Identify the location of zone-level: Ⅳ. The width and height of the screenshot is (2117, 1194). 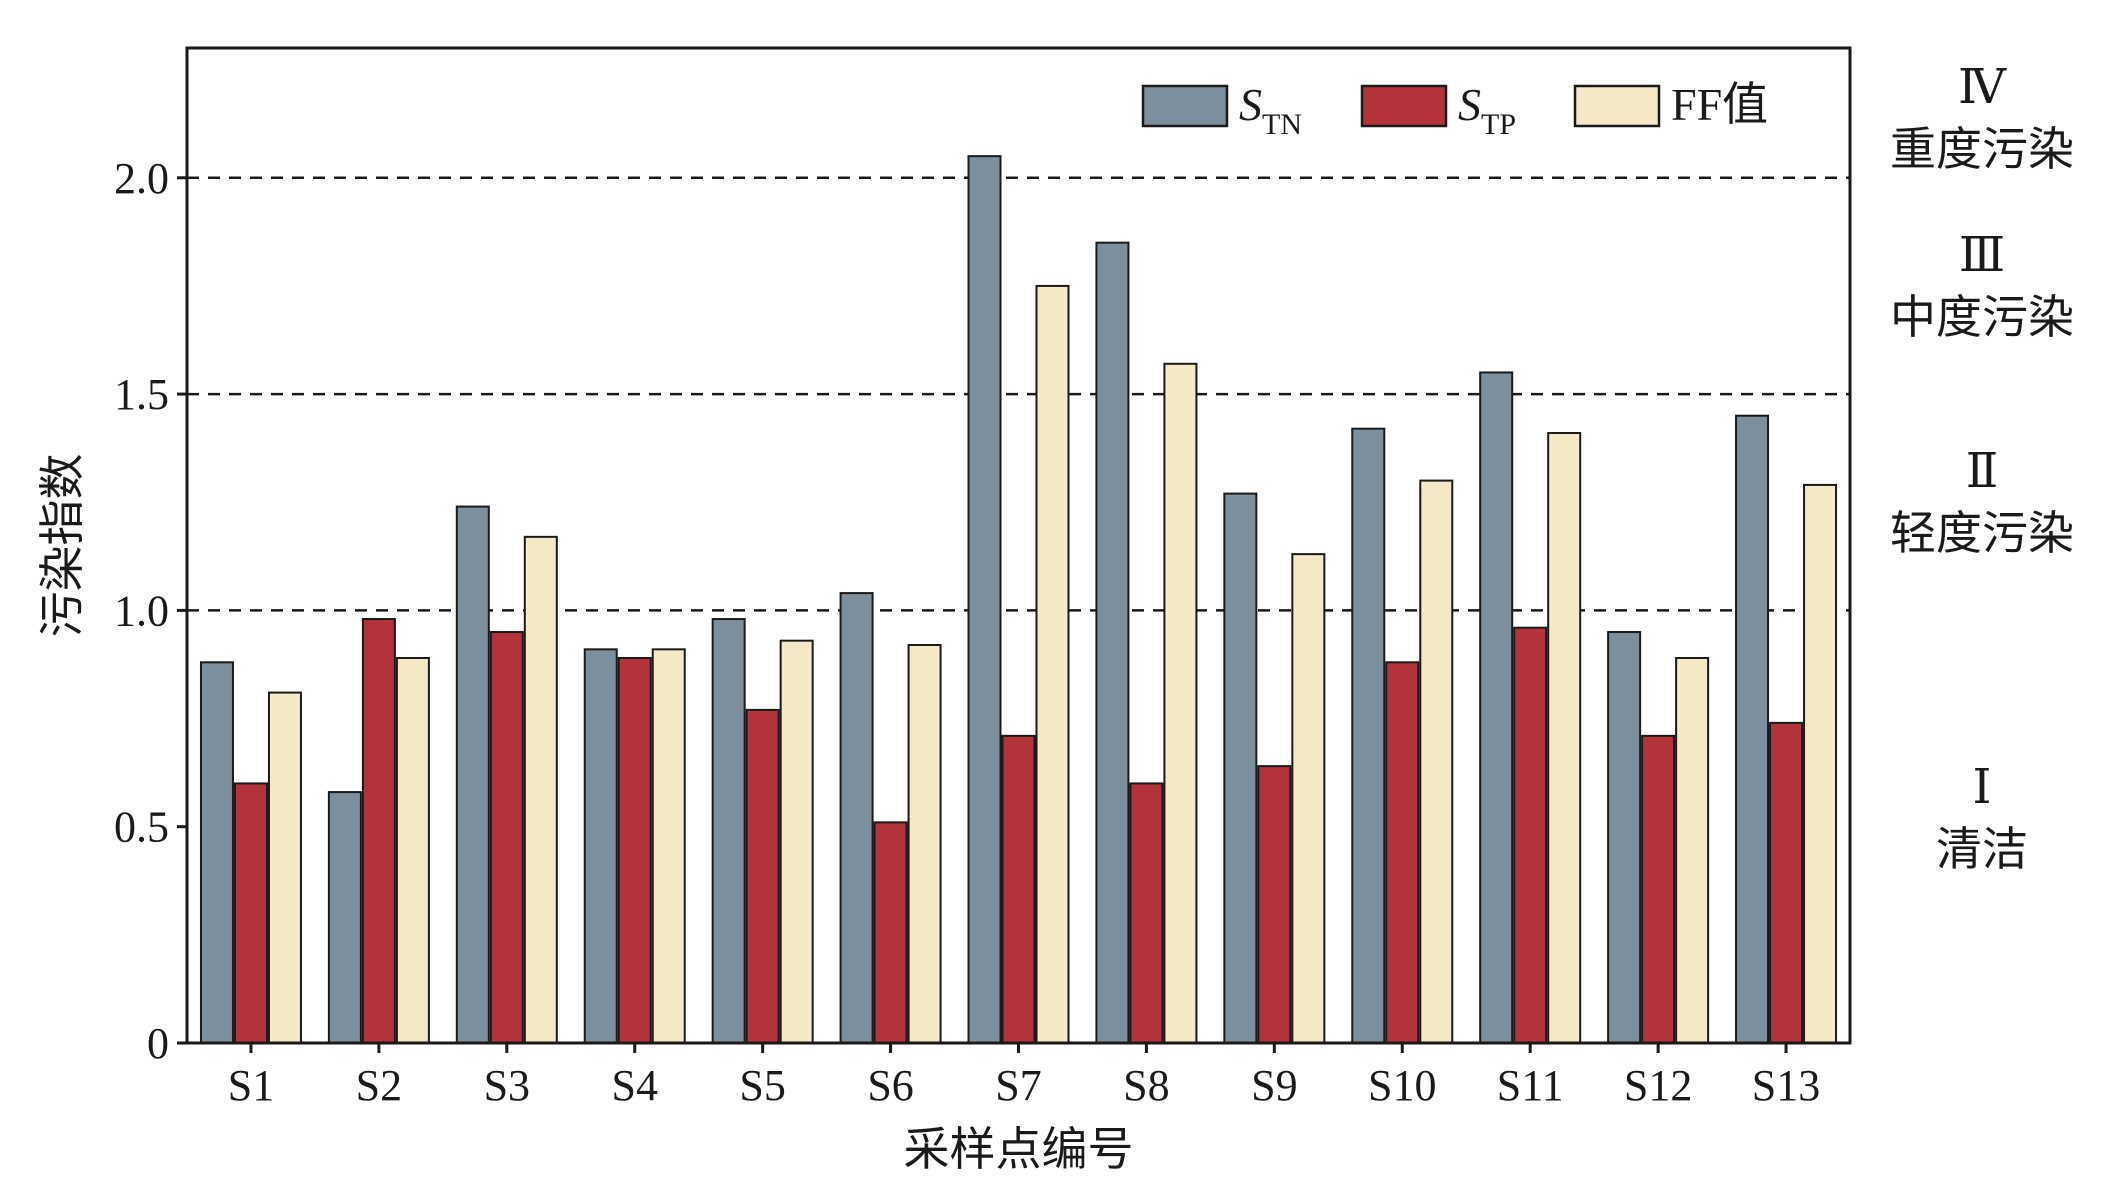
(1982, 87).